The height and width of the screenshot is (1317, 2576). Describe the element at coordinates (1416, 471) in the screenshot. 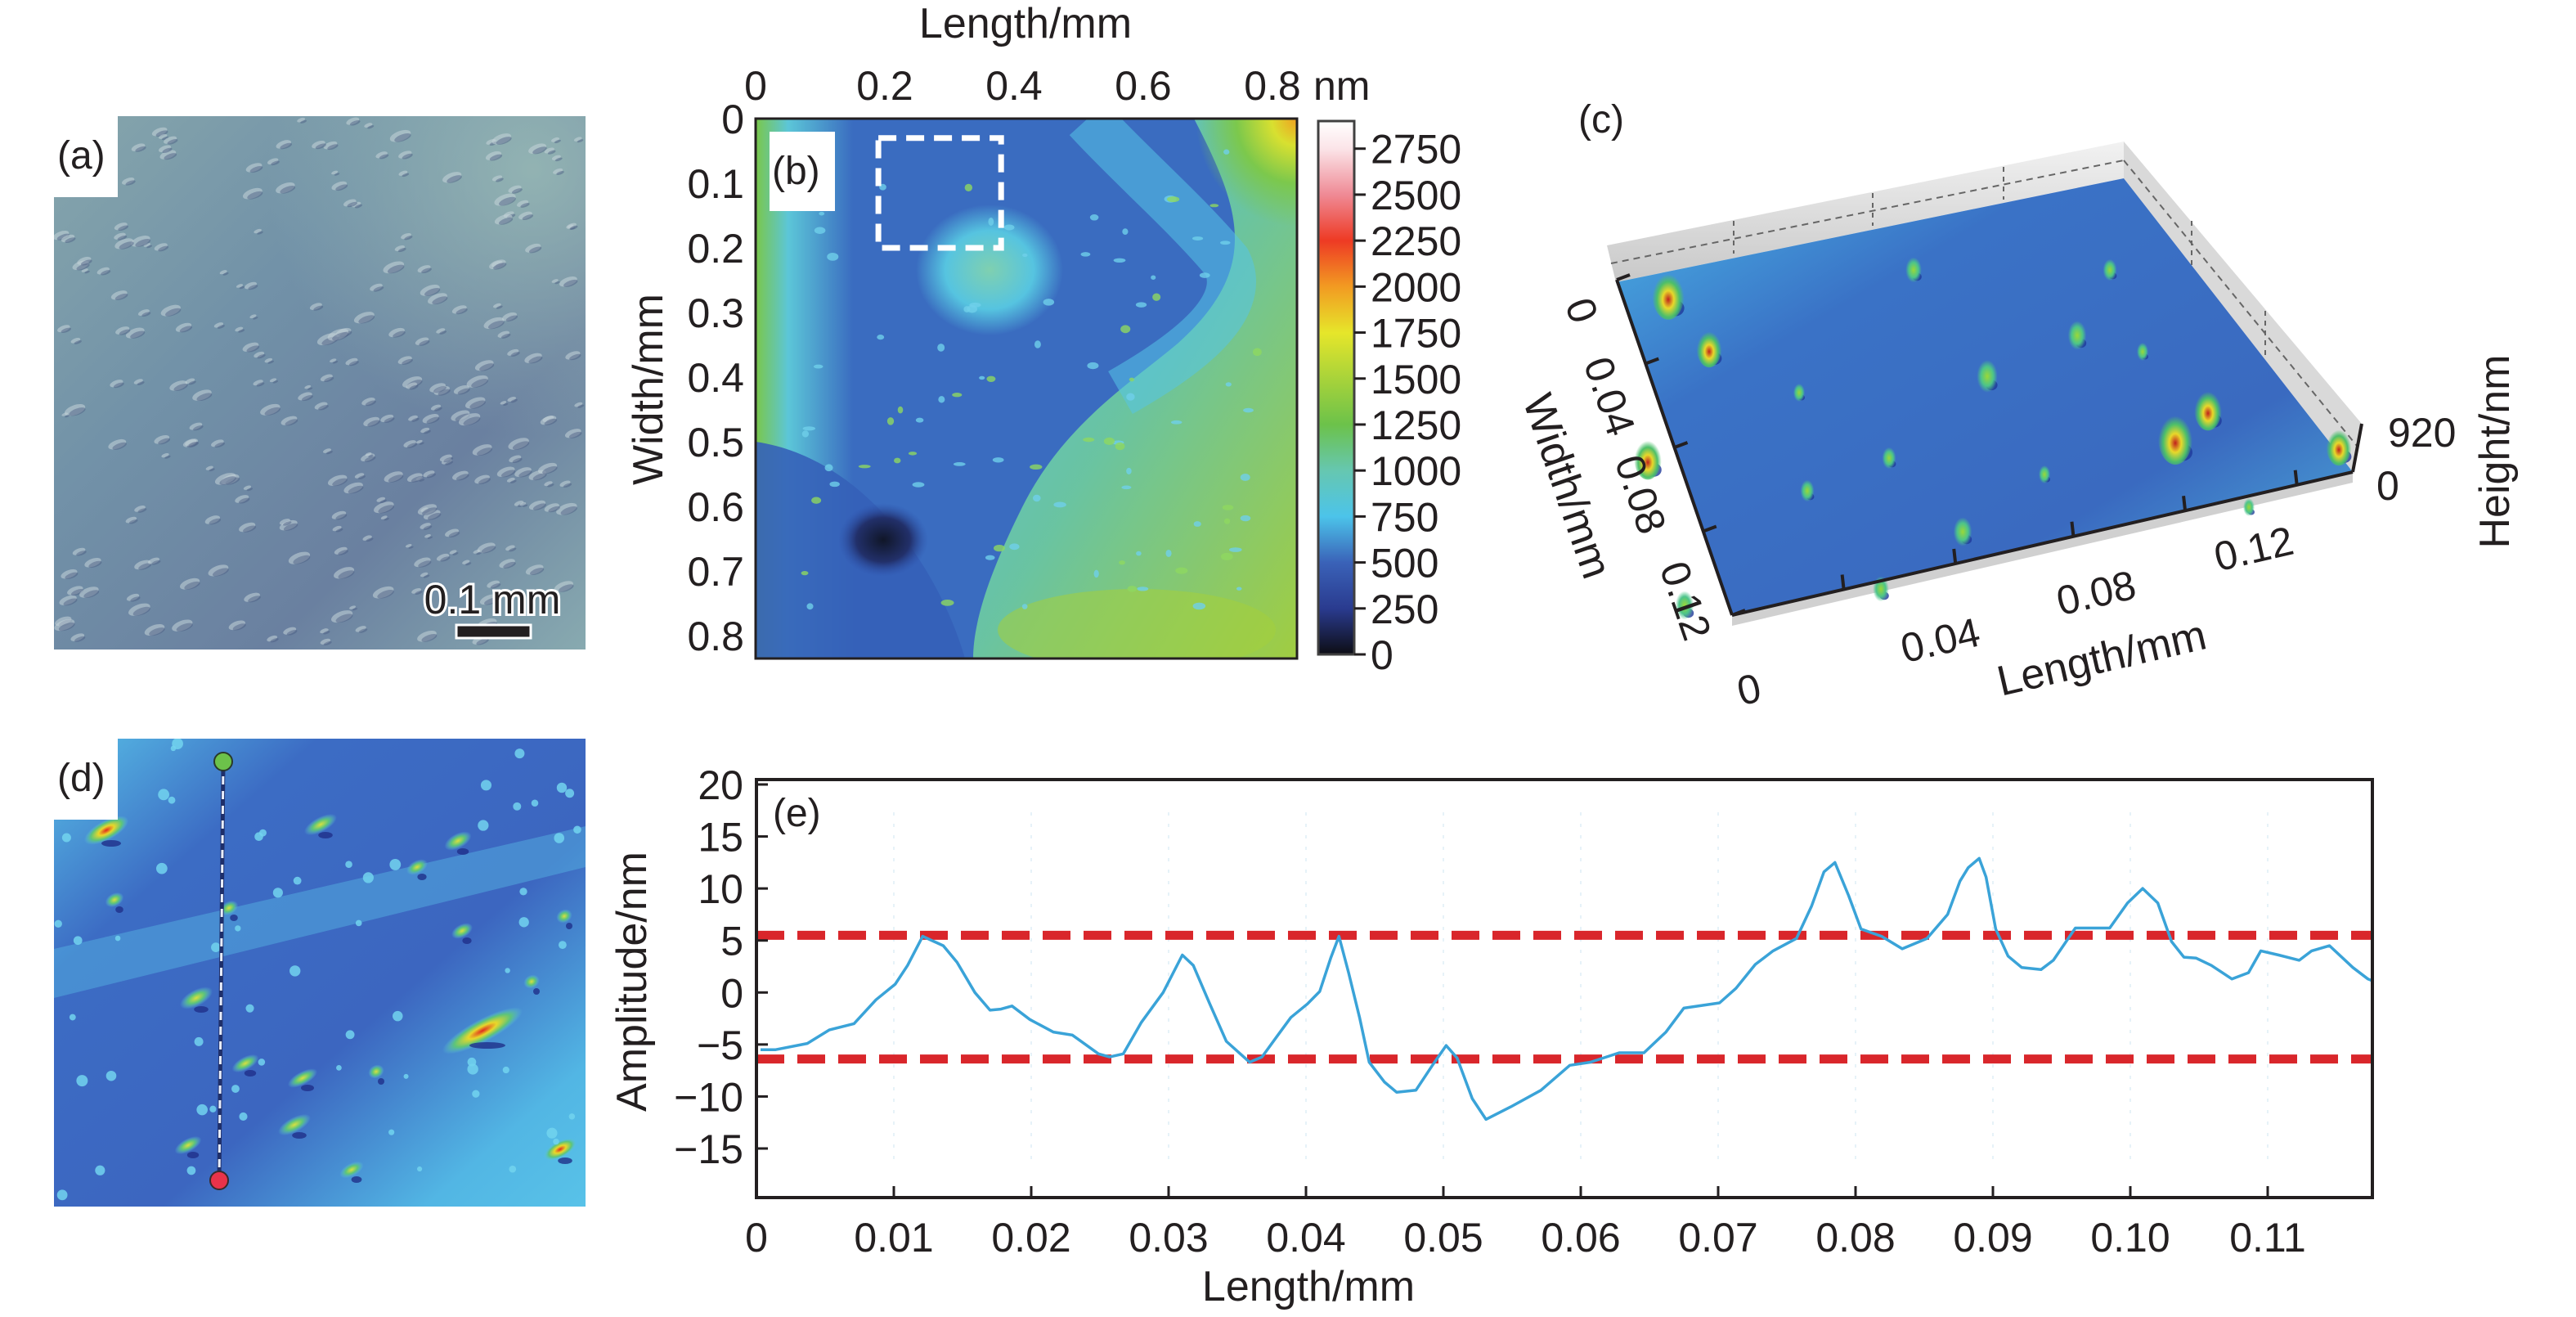

I see `colorbar-tick-label: 1000` at that location.